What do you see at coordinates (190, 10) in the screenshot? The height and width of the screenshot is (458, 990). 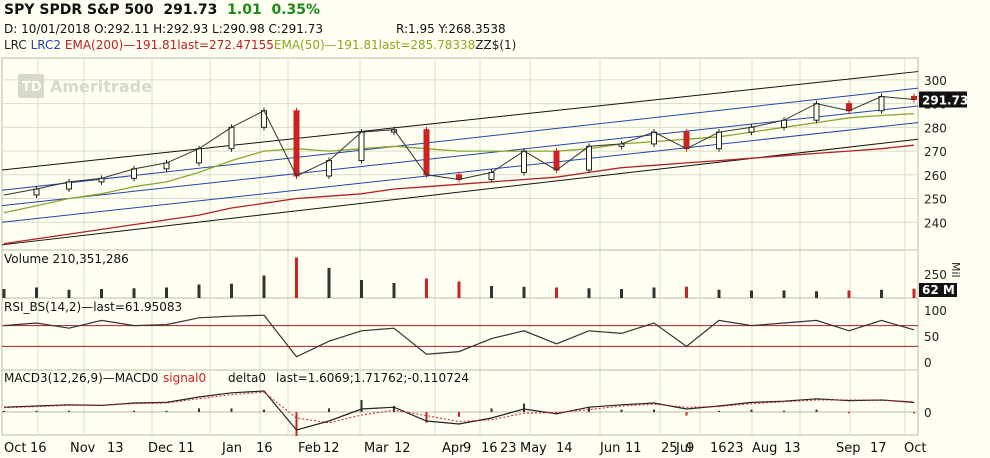 I see `last-price: 291.73` at bounding box center [190, 10].